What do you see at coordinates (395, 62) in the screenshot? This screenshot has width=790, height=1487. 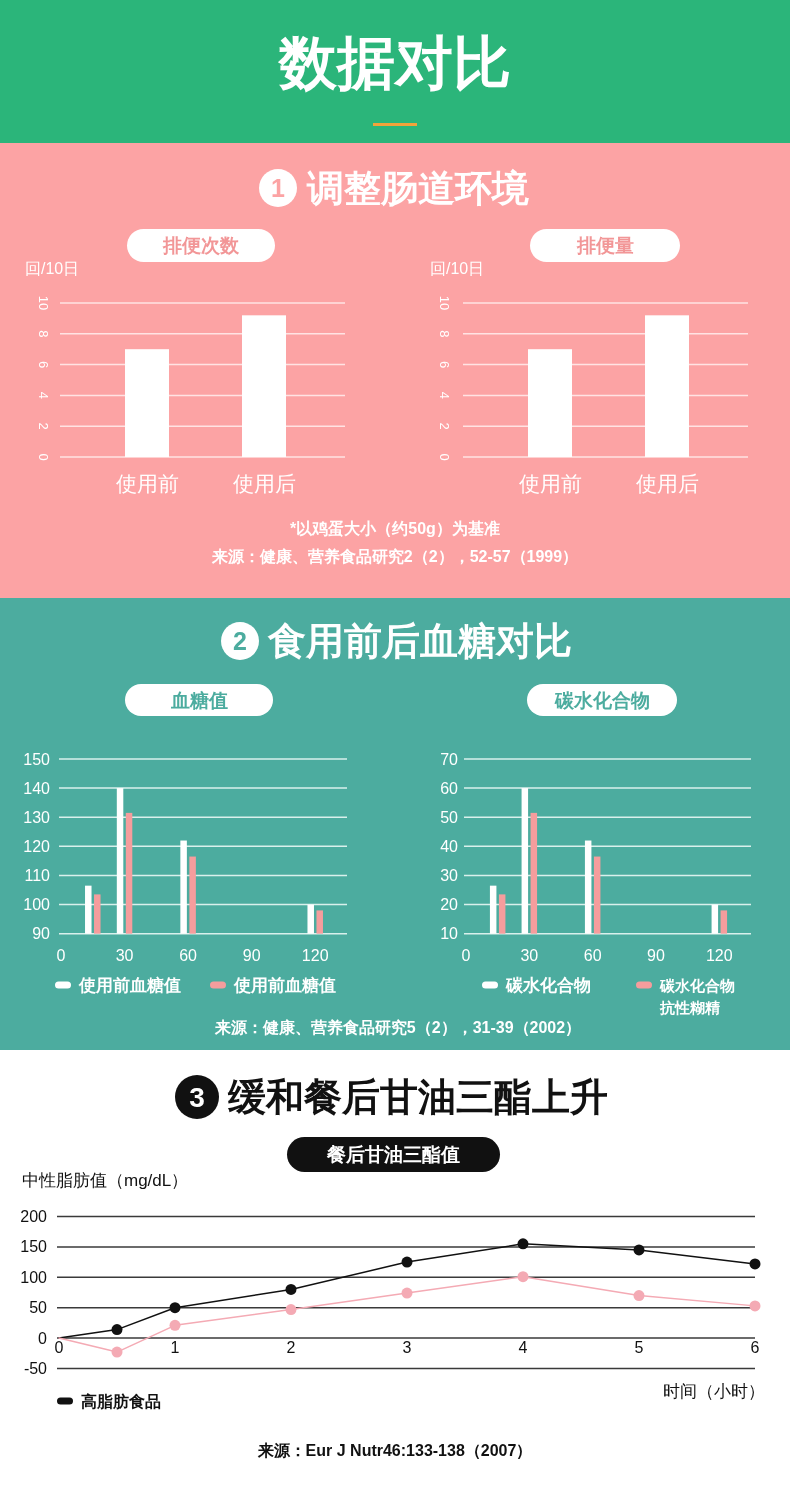 I see `annotation: 数据对比` at bounding box center [395, 62].